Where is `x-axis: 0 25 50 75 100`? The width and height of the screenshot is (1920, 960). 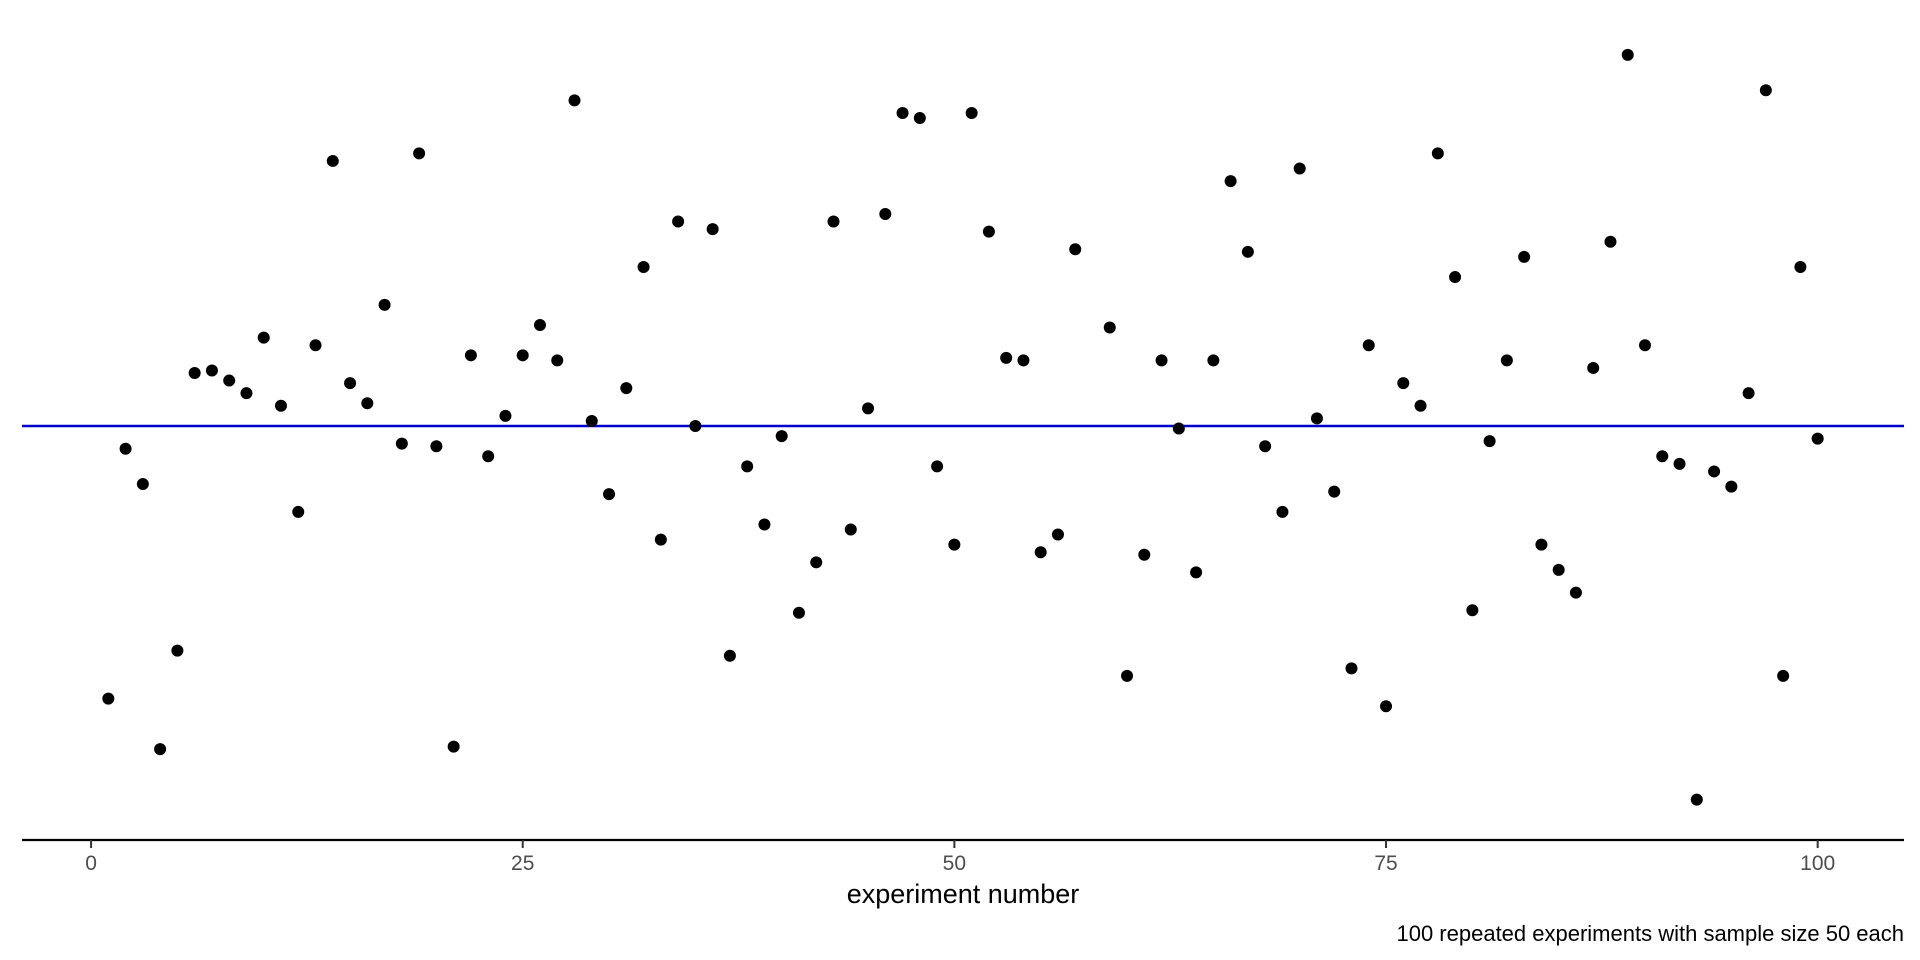
x-axis: 0 25 50 75 100 is located at coordinates (963, 856).